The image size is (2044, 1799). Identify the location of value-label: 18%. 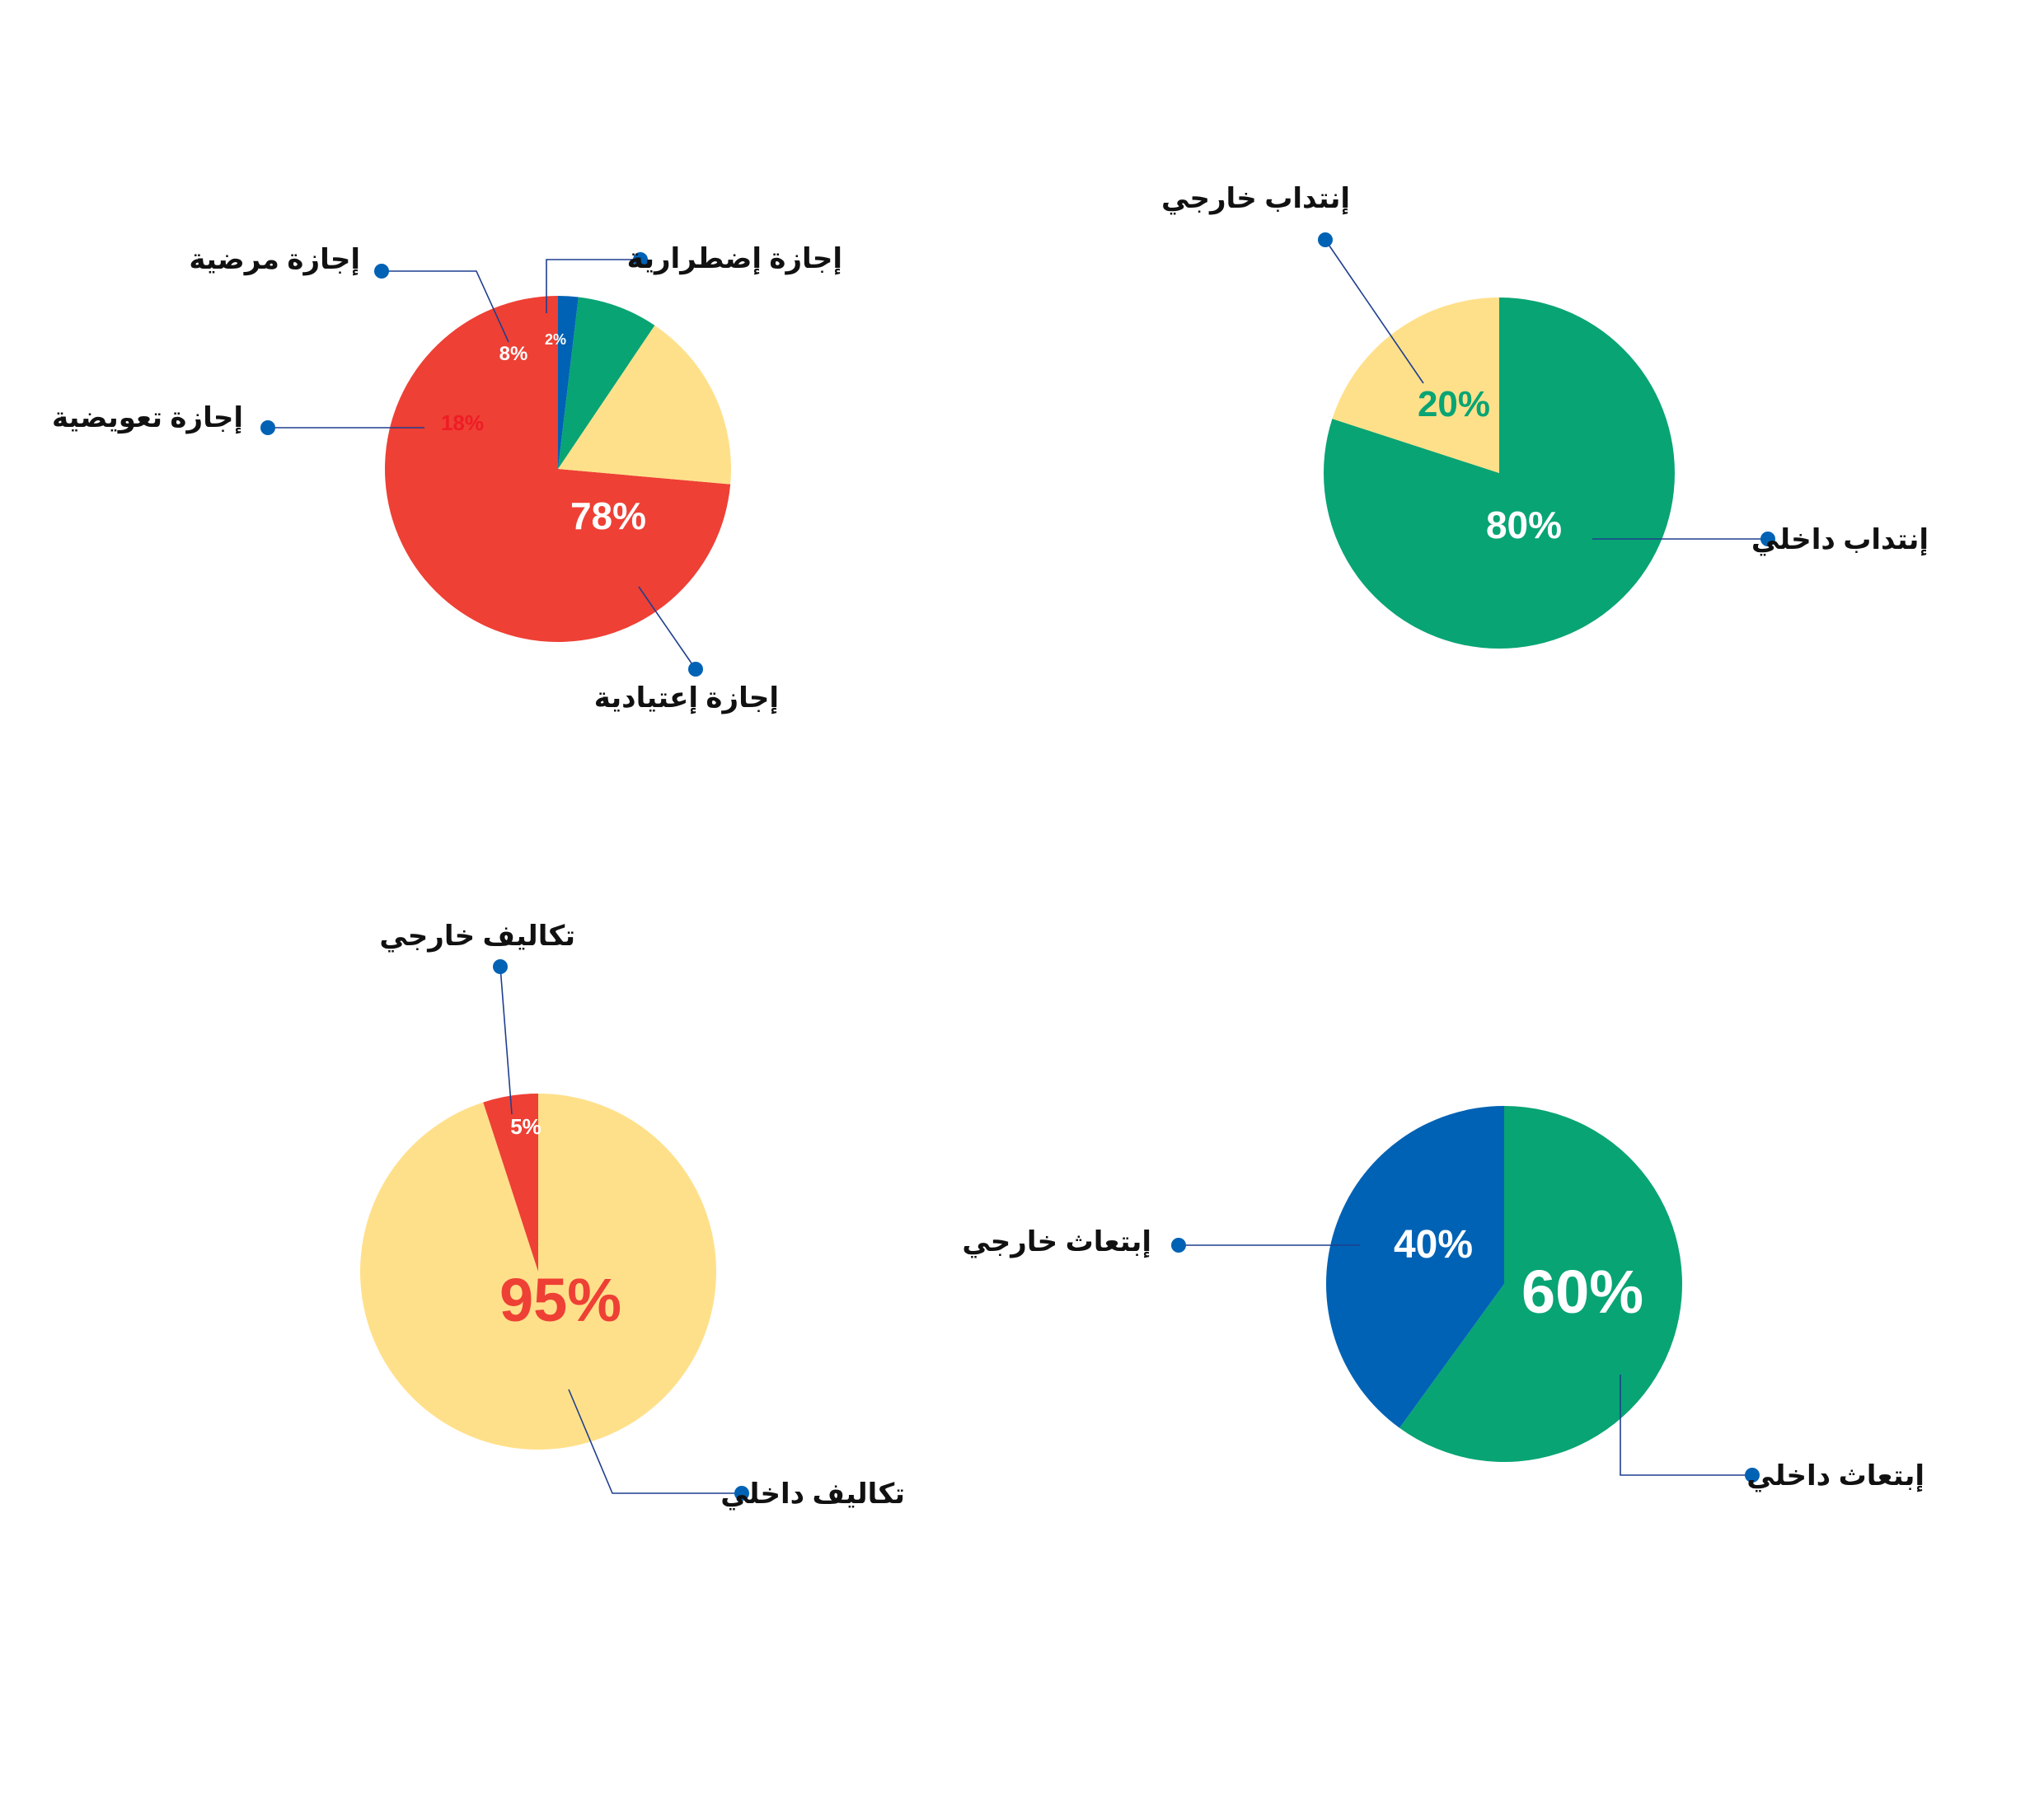
(463, 422).